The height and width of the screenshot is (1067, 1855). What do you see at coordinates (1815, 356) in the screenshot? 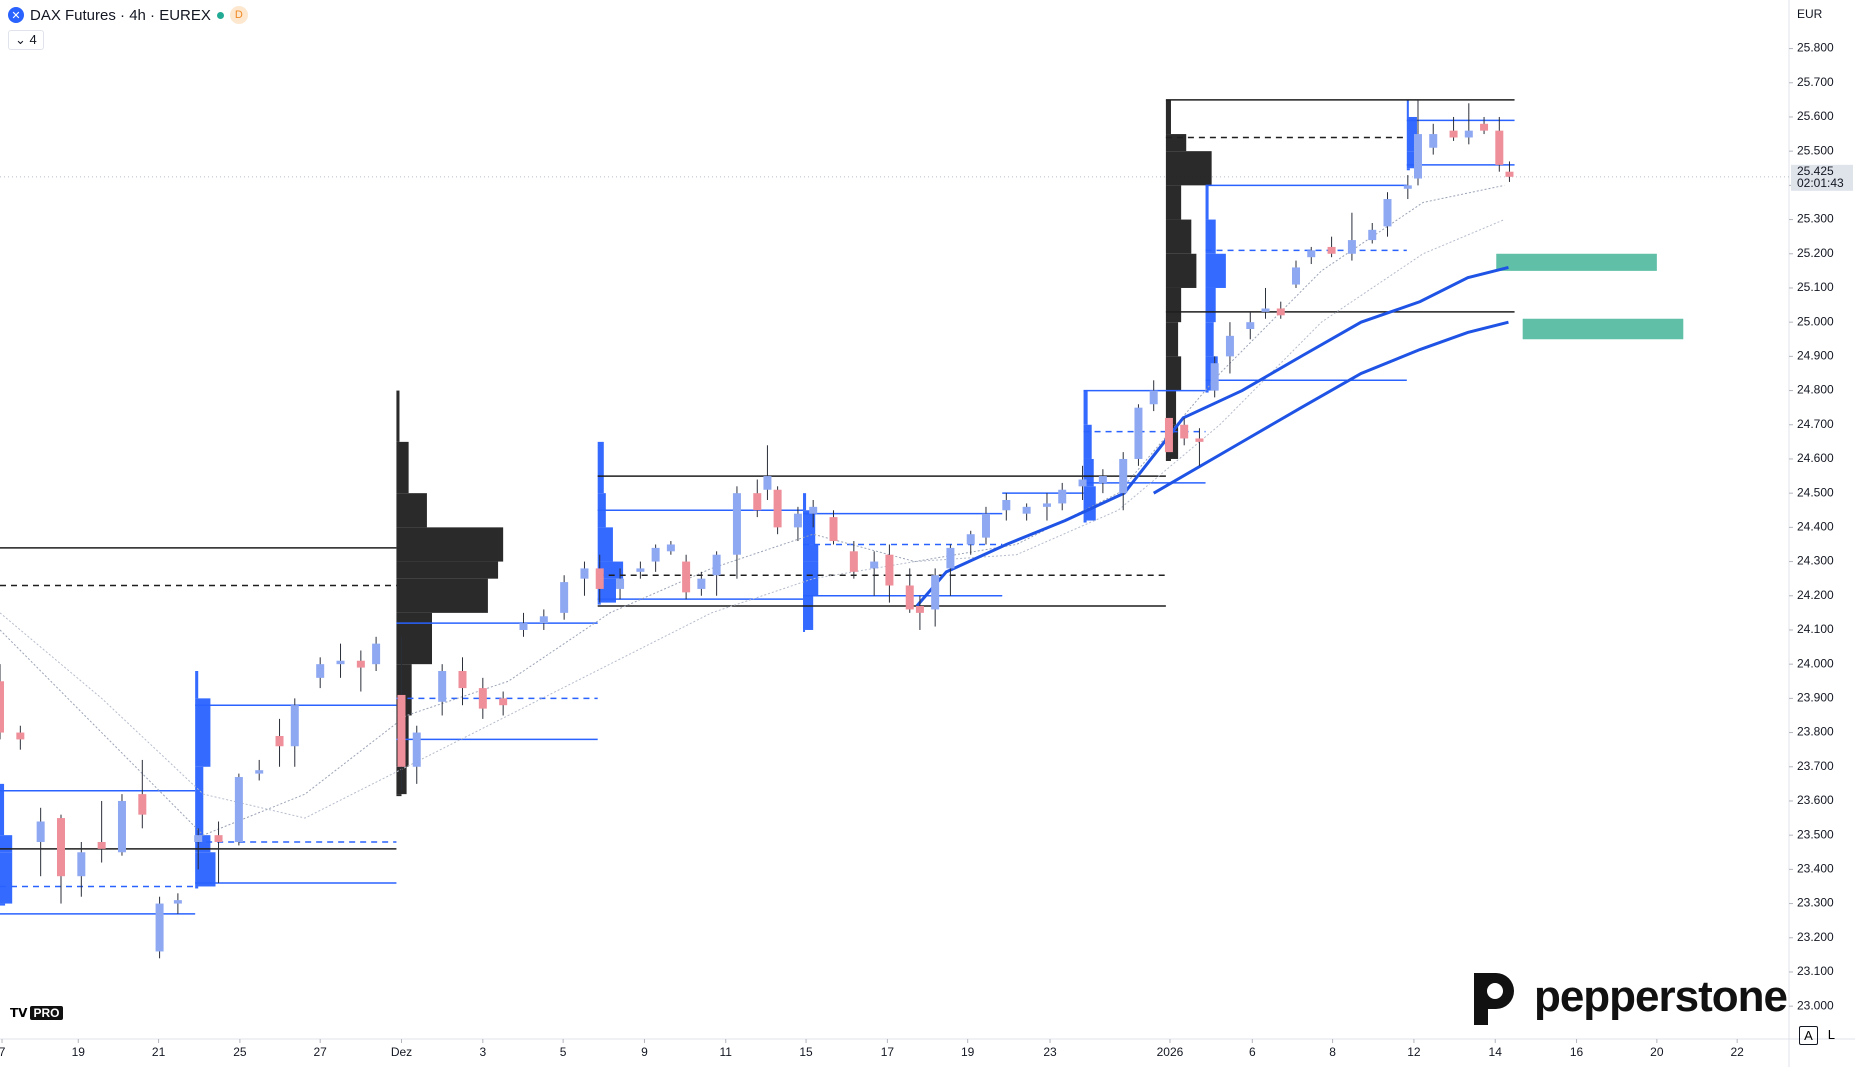
I see `y-tick-label: 24.900` at bounding box center [1815, 356].